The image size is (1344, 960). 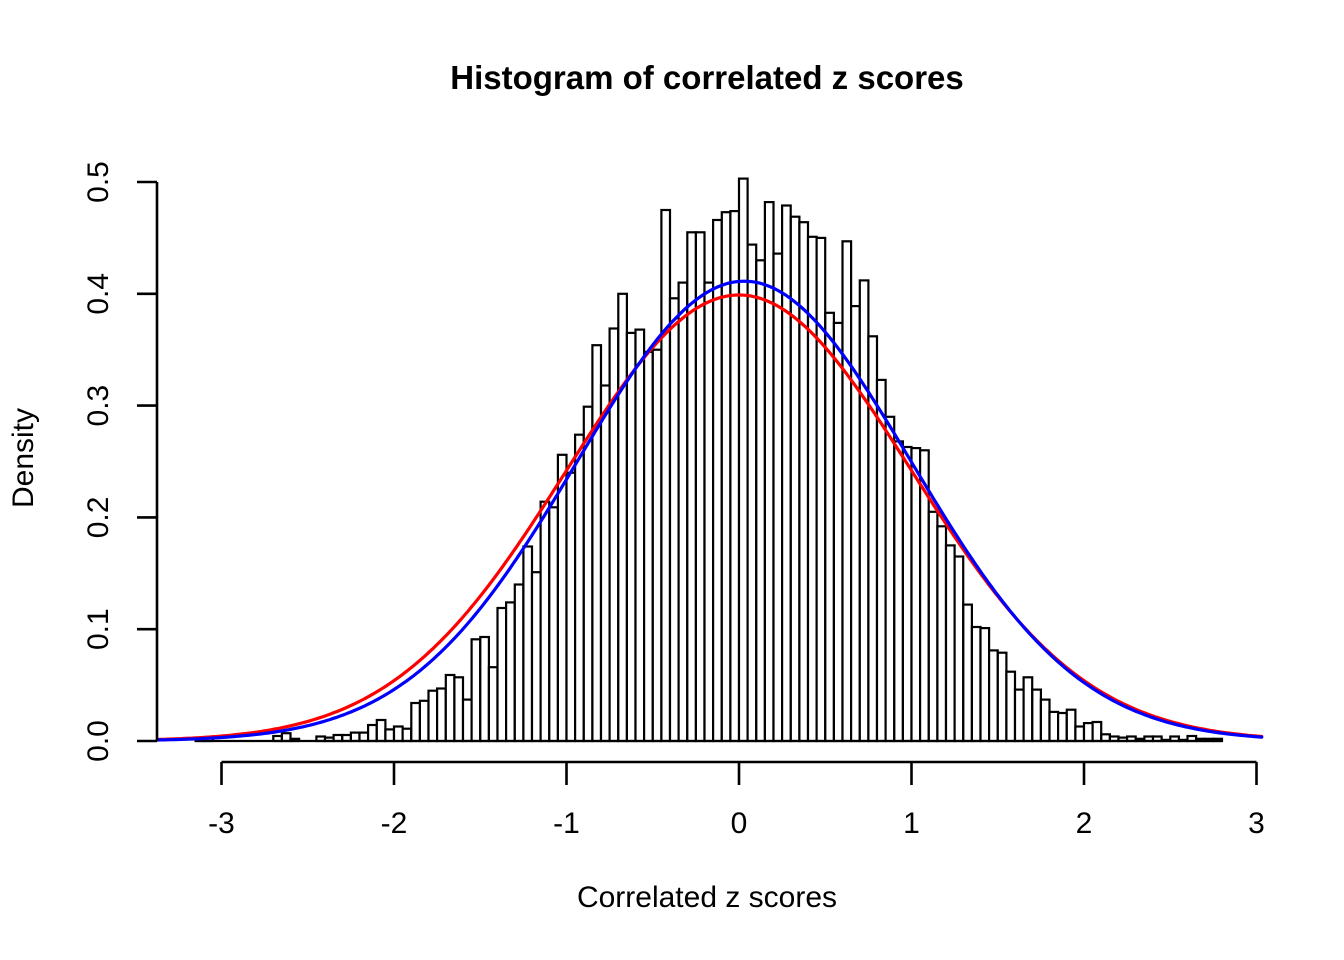 What do you see at coordinates (707, 77) in the screenshot?
I see `plot-title: Histogram of correlated z scores` at bounding box center [707, 77].